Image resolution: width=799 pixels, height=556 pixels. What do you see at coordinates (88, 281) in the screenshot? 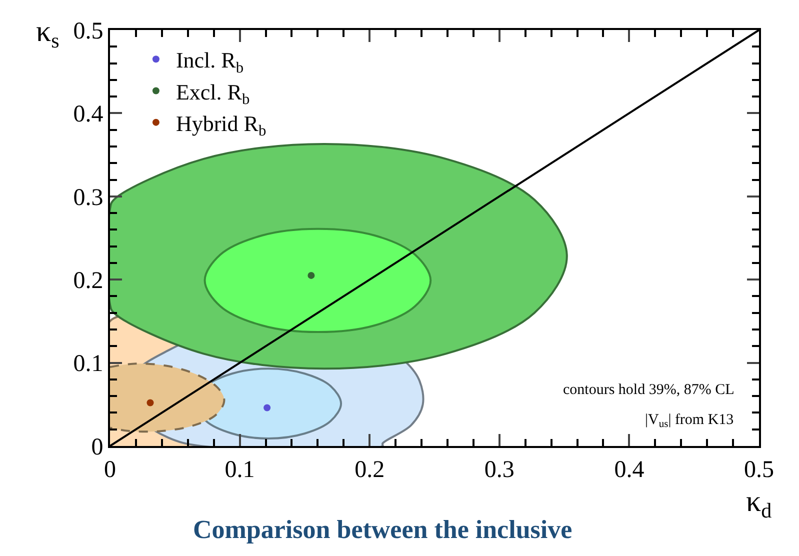
I see `y-tick-label: 0.2` at bounding box center [88, 281].